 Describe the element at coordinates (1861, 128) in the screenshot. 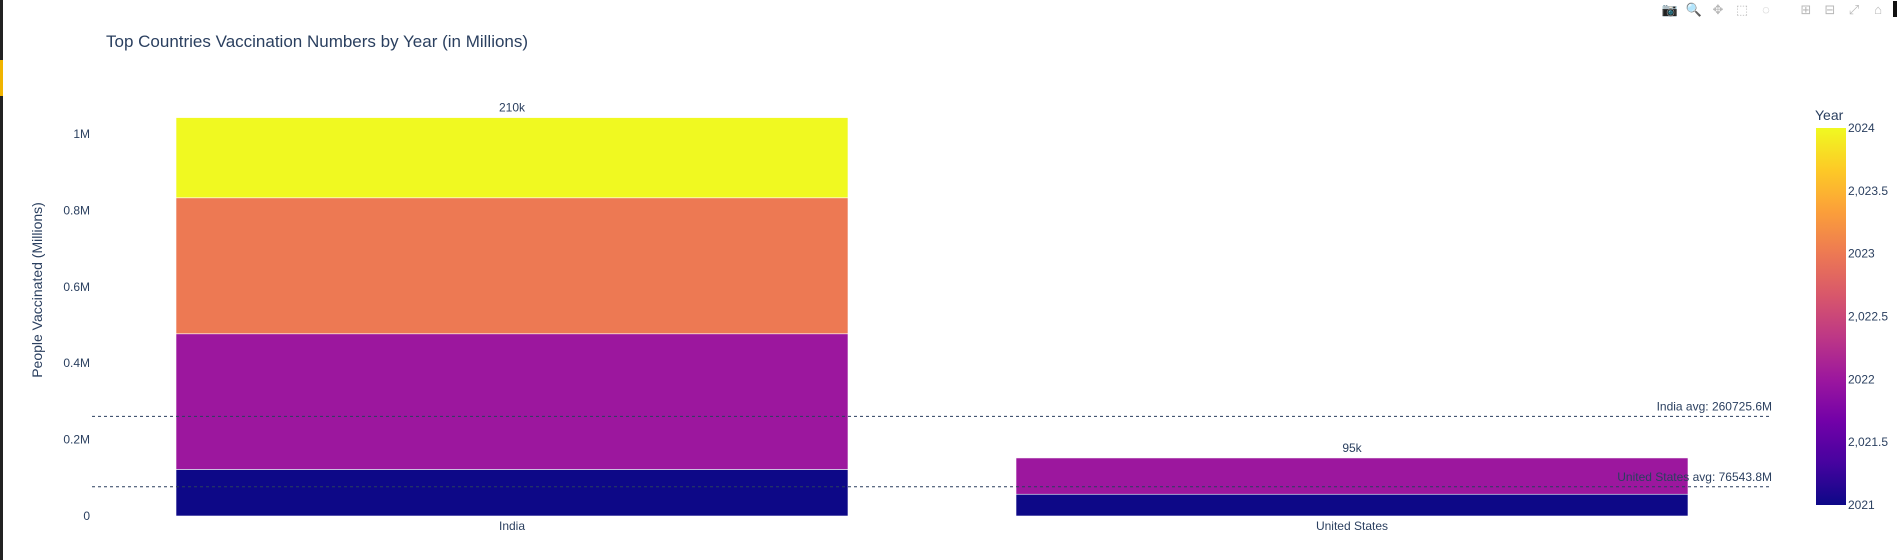

I see `colorbar-tick-label: 2024` at that location.